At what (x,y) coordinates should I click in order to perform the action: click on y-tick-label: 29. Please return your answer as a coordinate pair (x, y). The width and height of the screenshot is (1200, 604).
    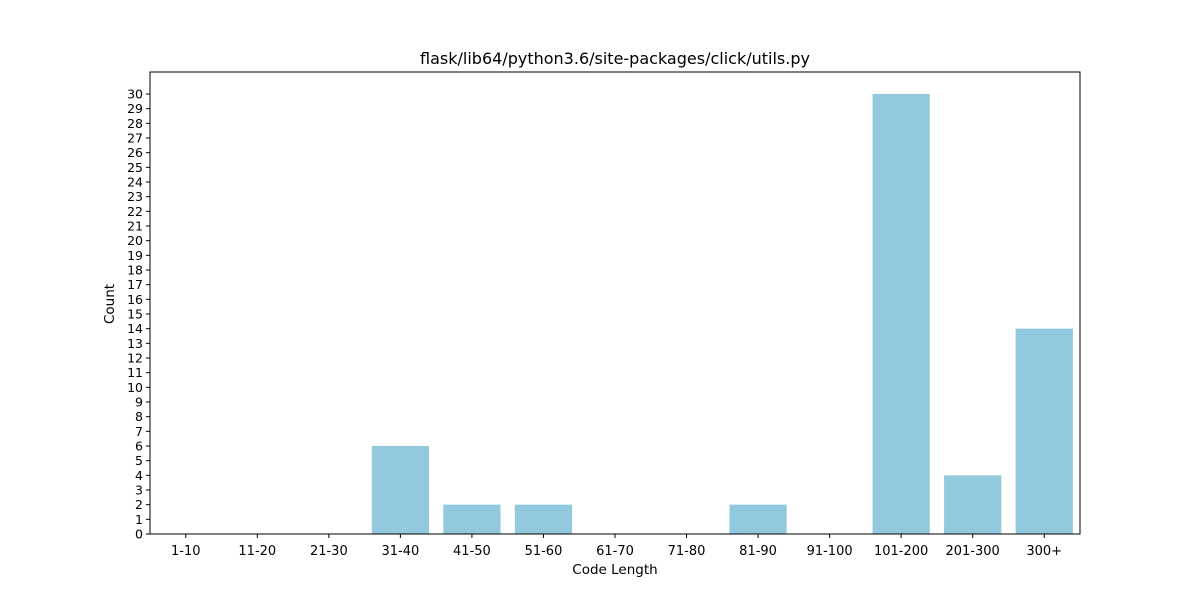
    Looking at the image, I should click on (135, 108).